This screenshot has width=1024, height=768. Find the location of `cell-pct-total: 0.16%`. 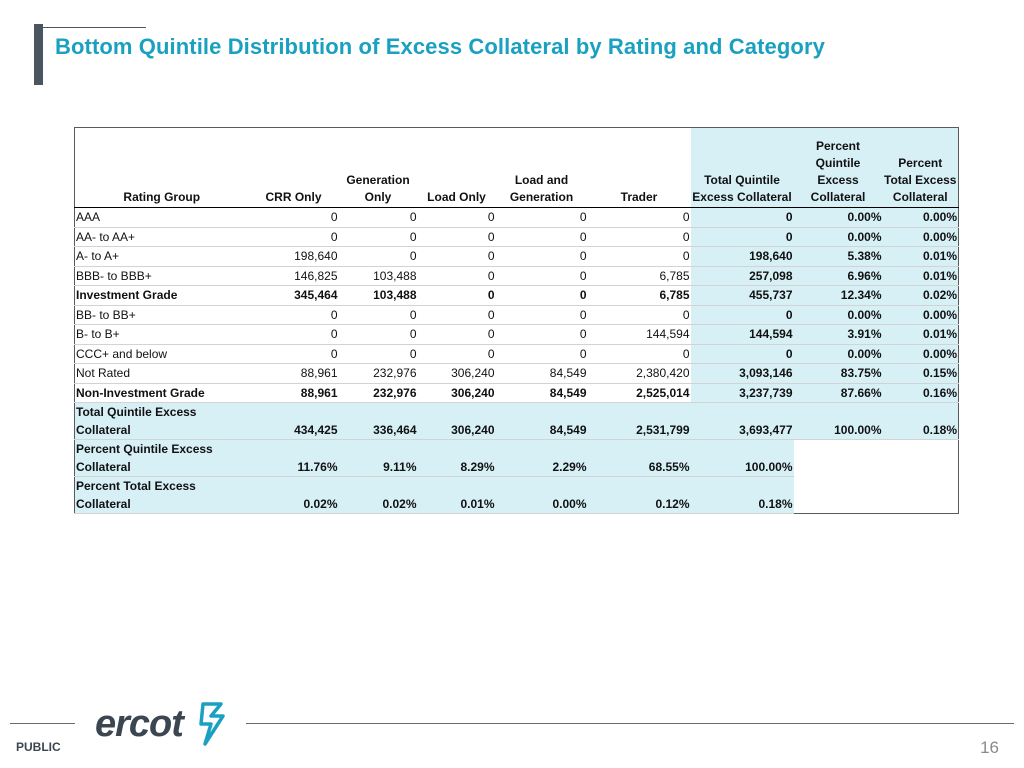

cell-pct-total: 0.16% is located at coordinates (920, 393).